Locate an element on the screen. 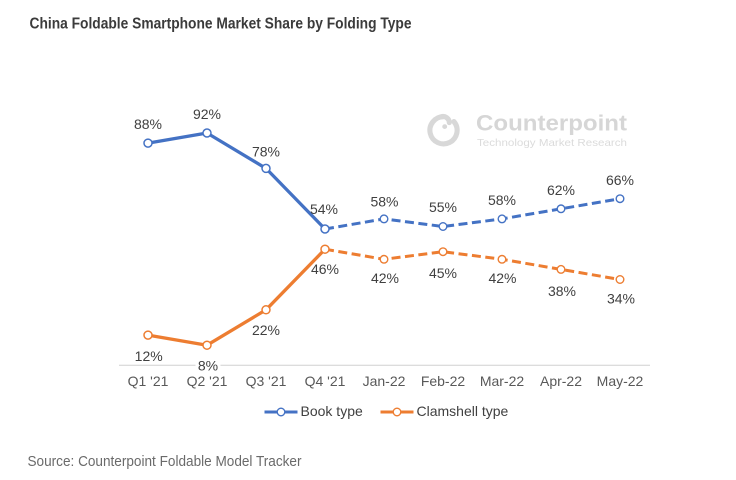 This screenshot has height=480, width=736. svg-text: Q2 '21 is located at coordinates (207, 381).